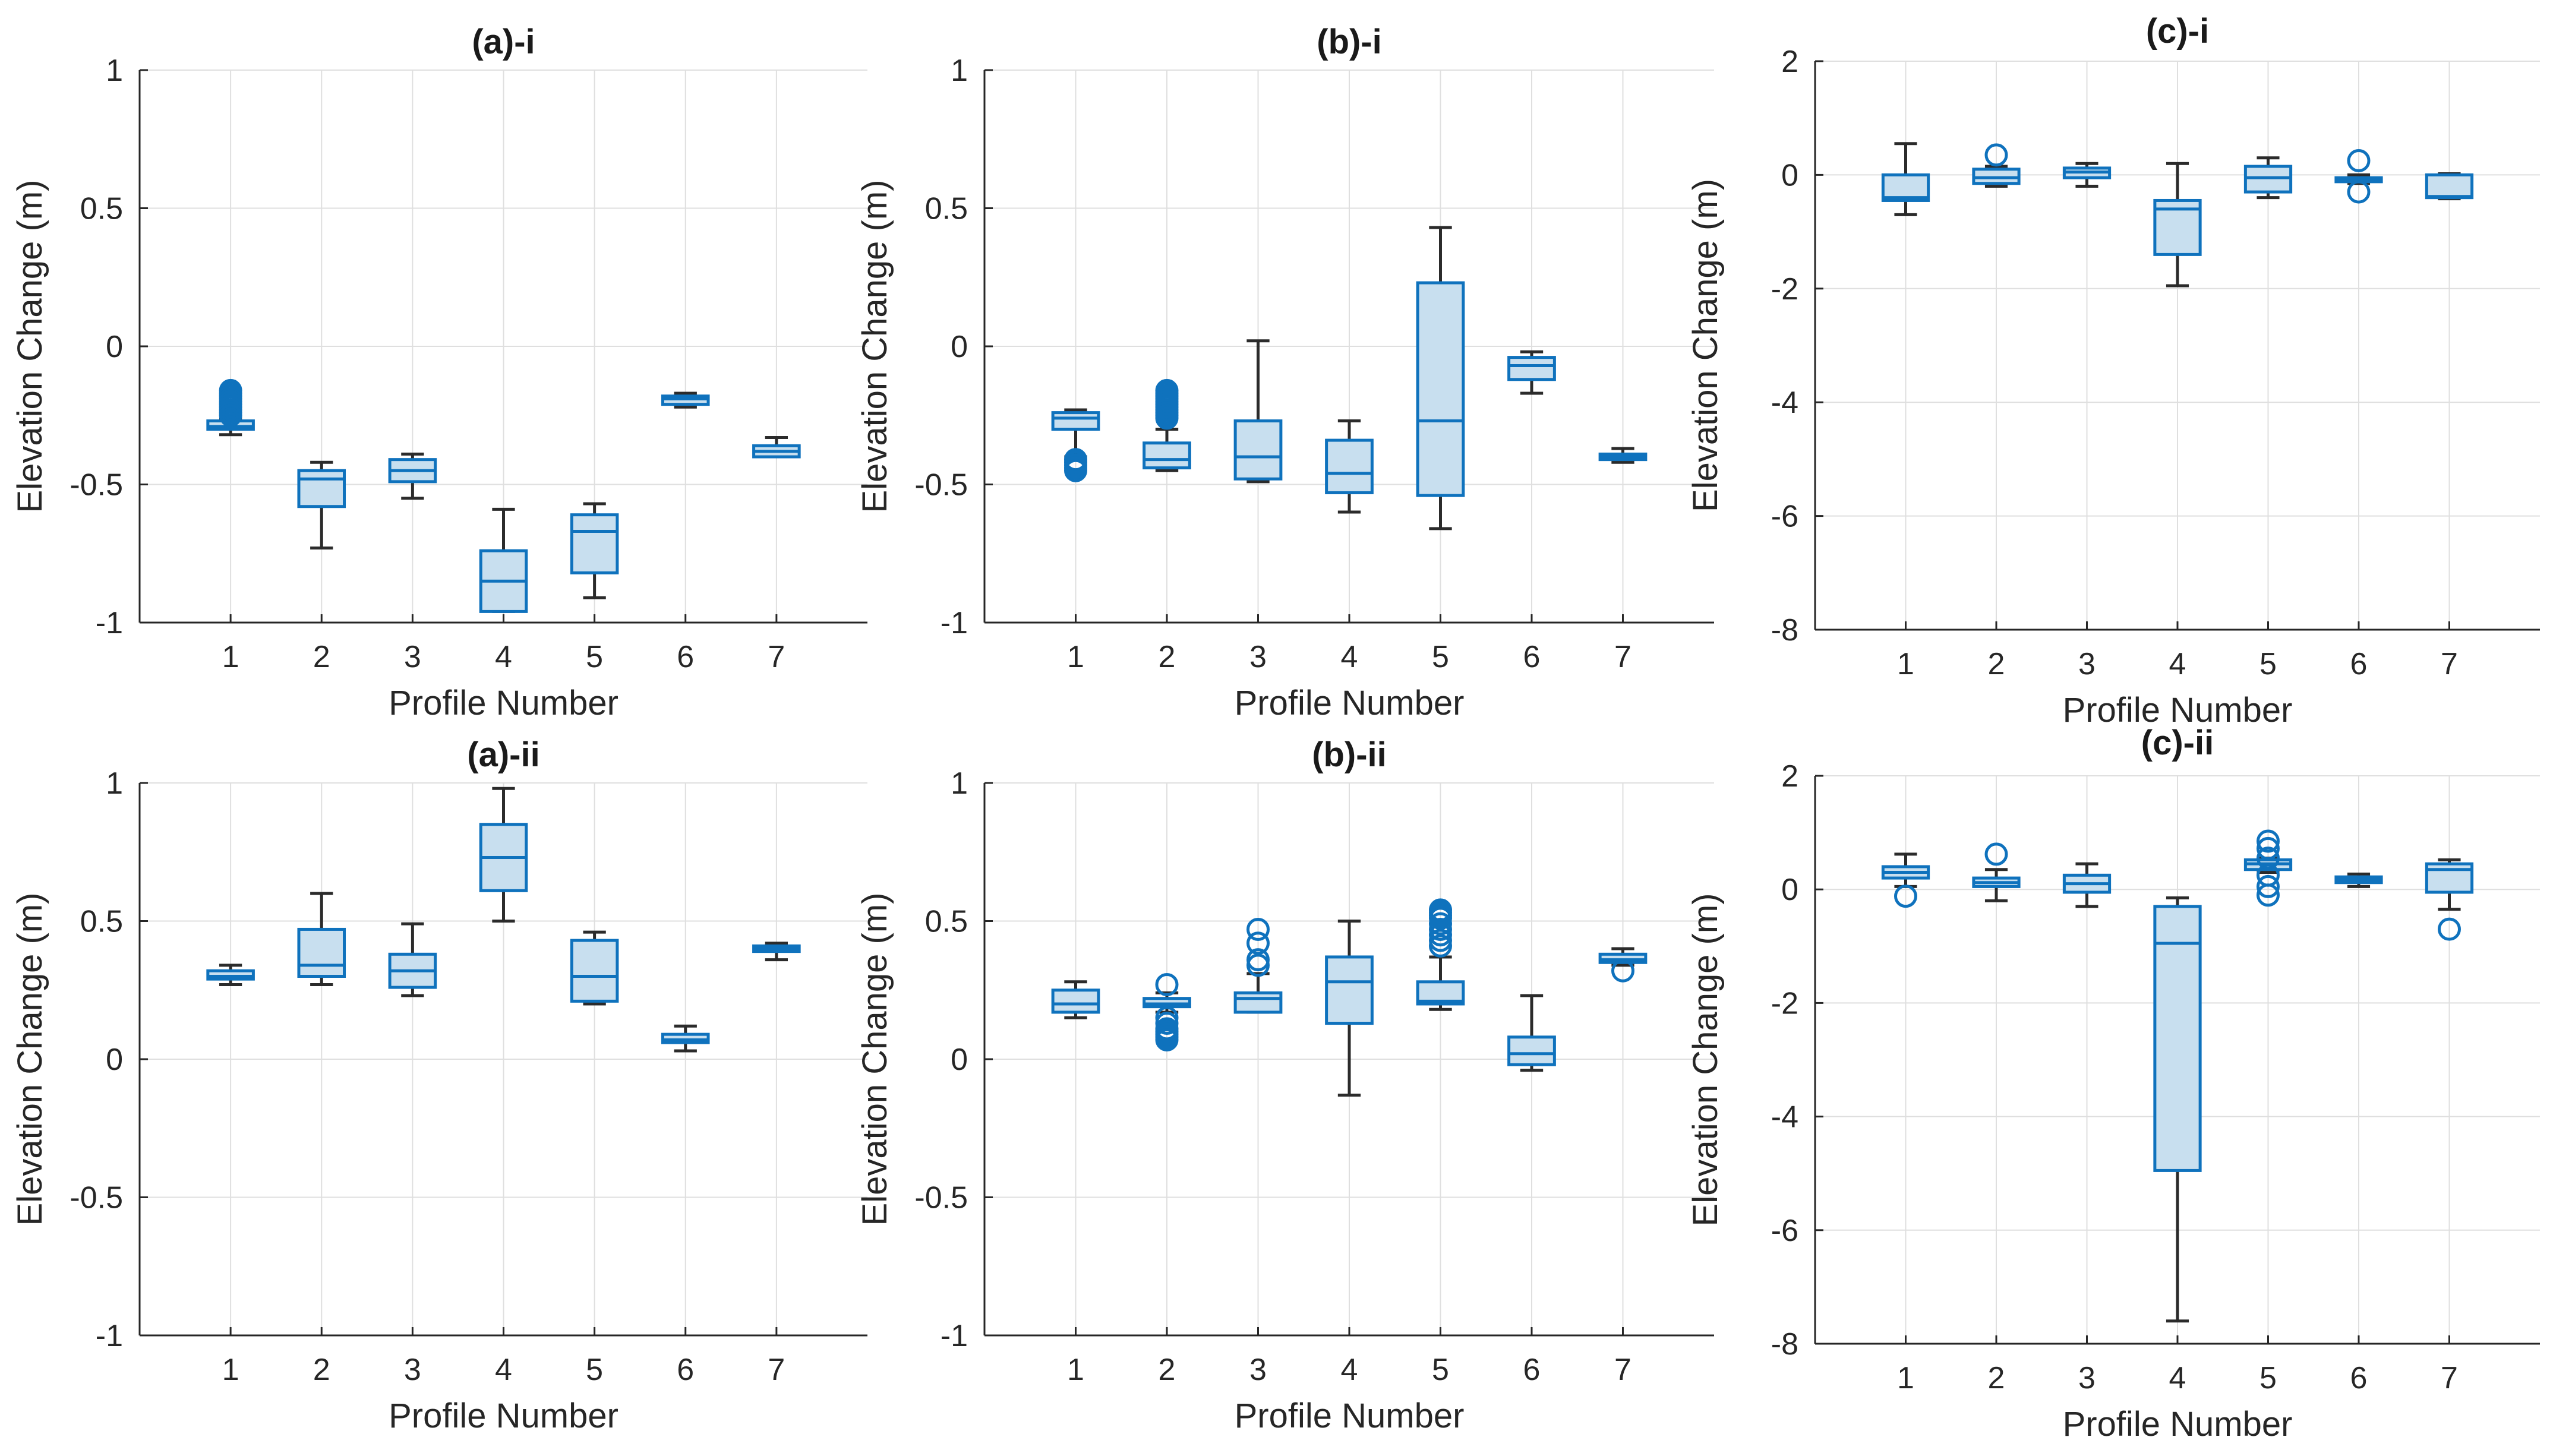  Describe the element at coordinates (1349, 42) in the screenshot. I see `chart-title: (b)-i` at that location.